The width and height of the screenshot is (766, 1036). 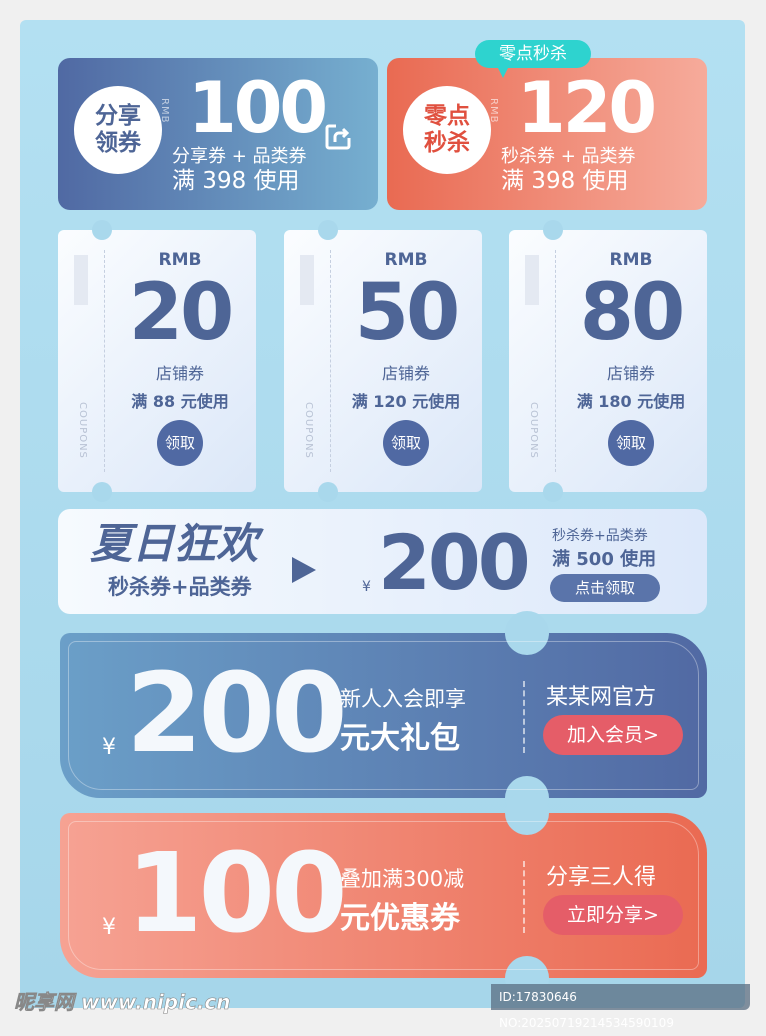 What do you see at coordinates (454, 562) in the screenshot?
I see `banner-amount: 200` at bounding box center [454, 562].